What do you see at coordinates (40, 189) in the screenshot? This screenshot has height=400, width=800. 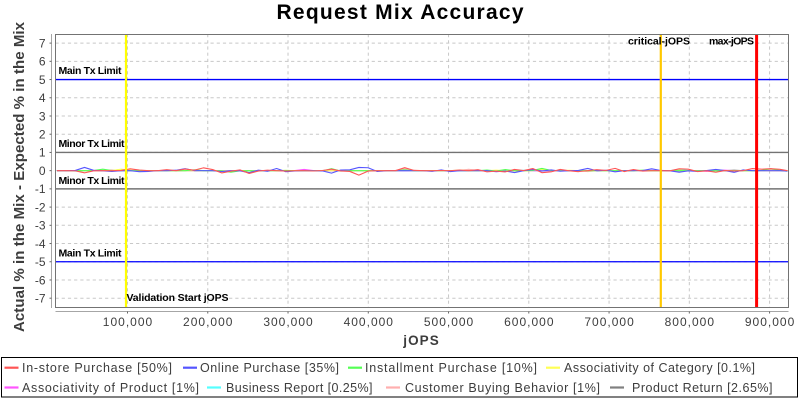 I see `svg-text: -1` at bounding box center [40, 189].